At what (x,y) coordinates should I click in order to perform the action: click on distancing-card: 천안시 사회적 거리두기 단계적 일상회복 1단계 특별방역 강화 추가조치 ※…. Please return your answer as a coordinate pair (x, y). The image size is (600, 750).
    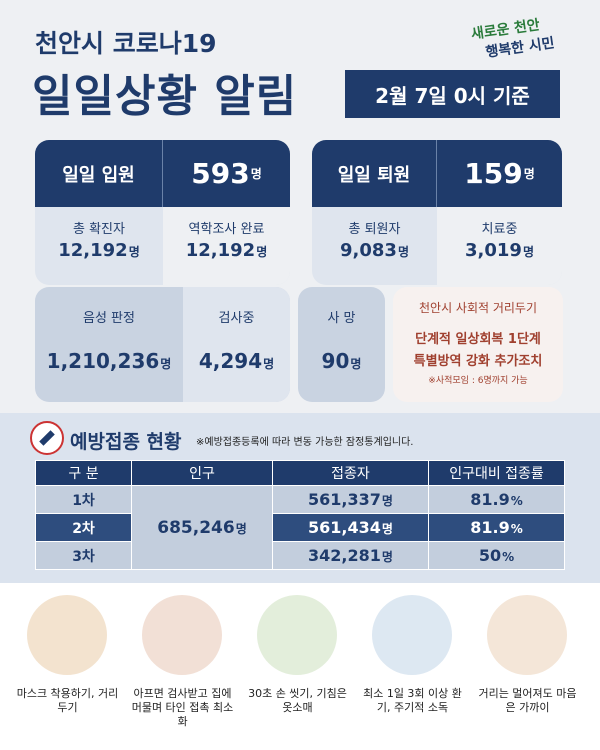
    Looking at the image, I should click on (478, 344).